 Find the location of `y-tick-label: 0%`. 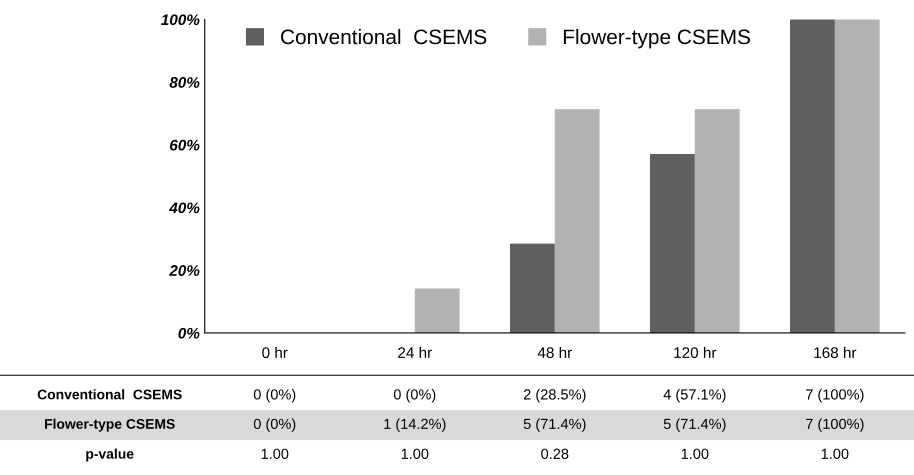

y-tick-label: 0% is located at coordinates (189, 333).